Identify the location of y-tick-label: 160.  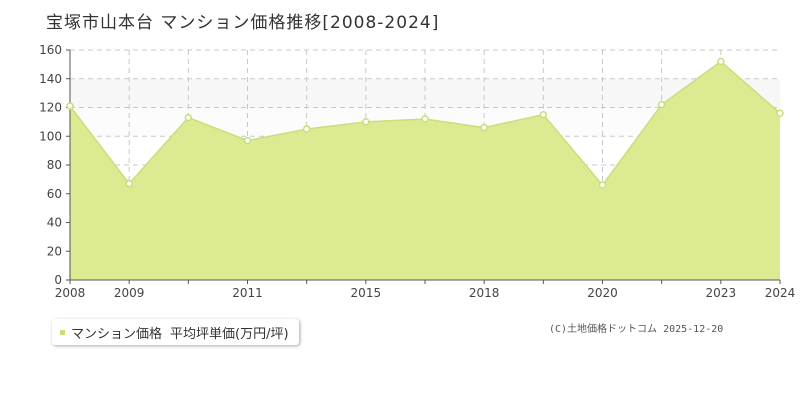
(50, 50).